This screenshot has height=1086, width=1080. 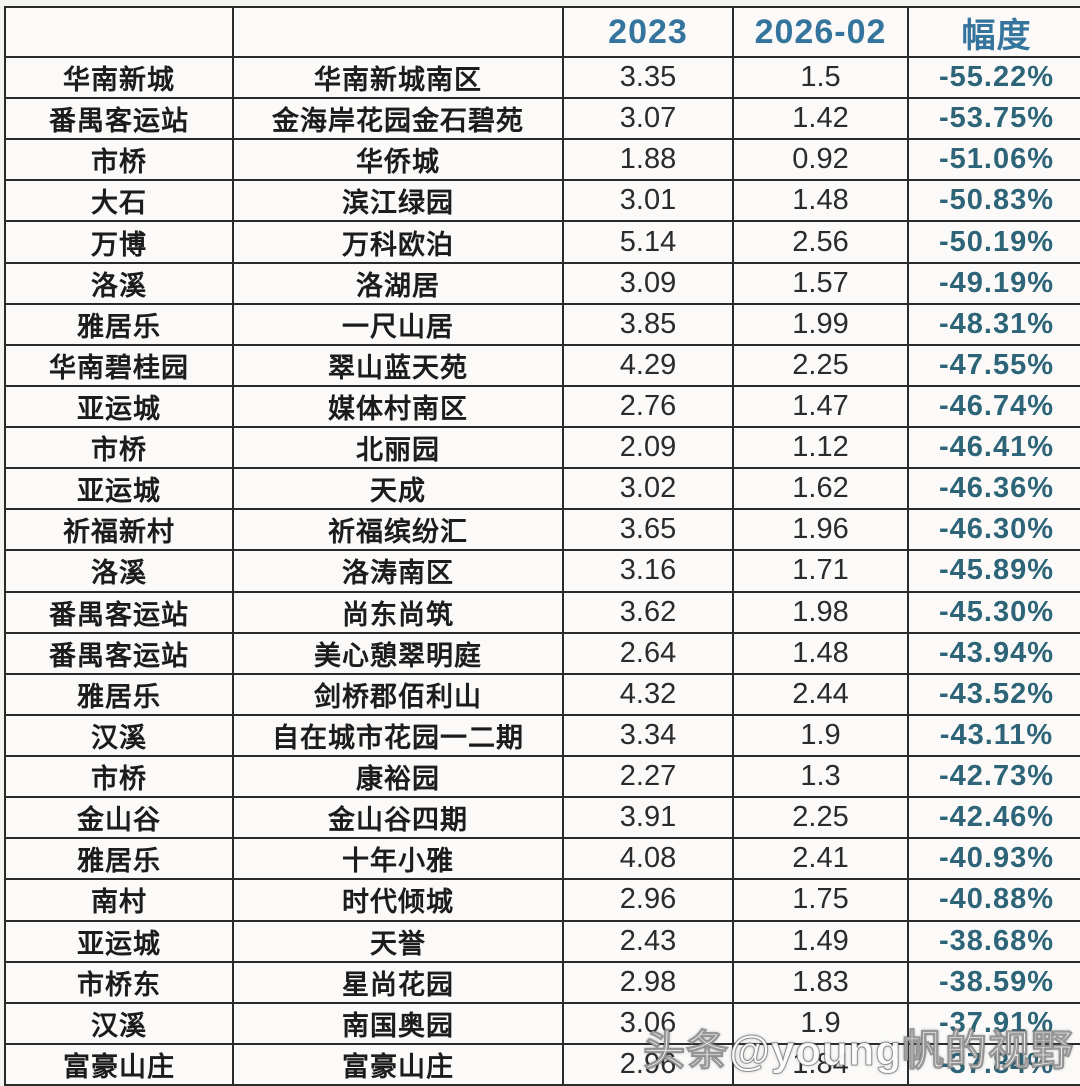 What do you see at coordinates (994, 243) in the screenshot?
I see `cell-change: -50.19%` at bounding box center [994, 243].